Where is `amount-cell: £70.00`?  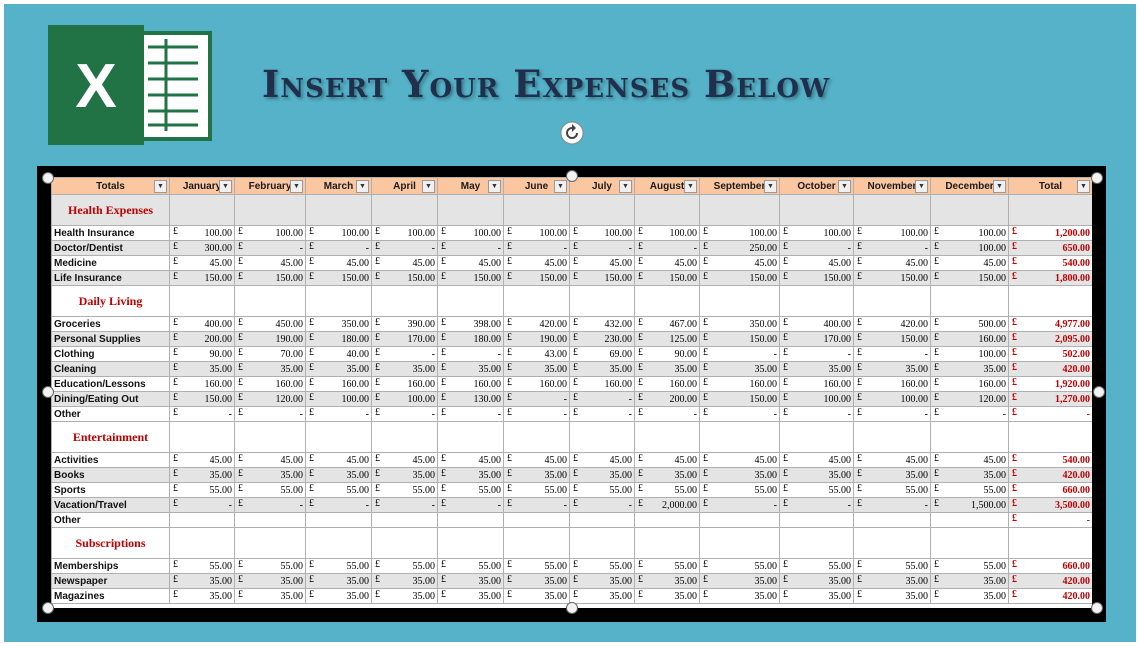 amount-cell: £70.00 is located at coordinates (270, 354).